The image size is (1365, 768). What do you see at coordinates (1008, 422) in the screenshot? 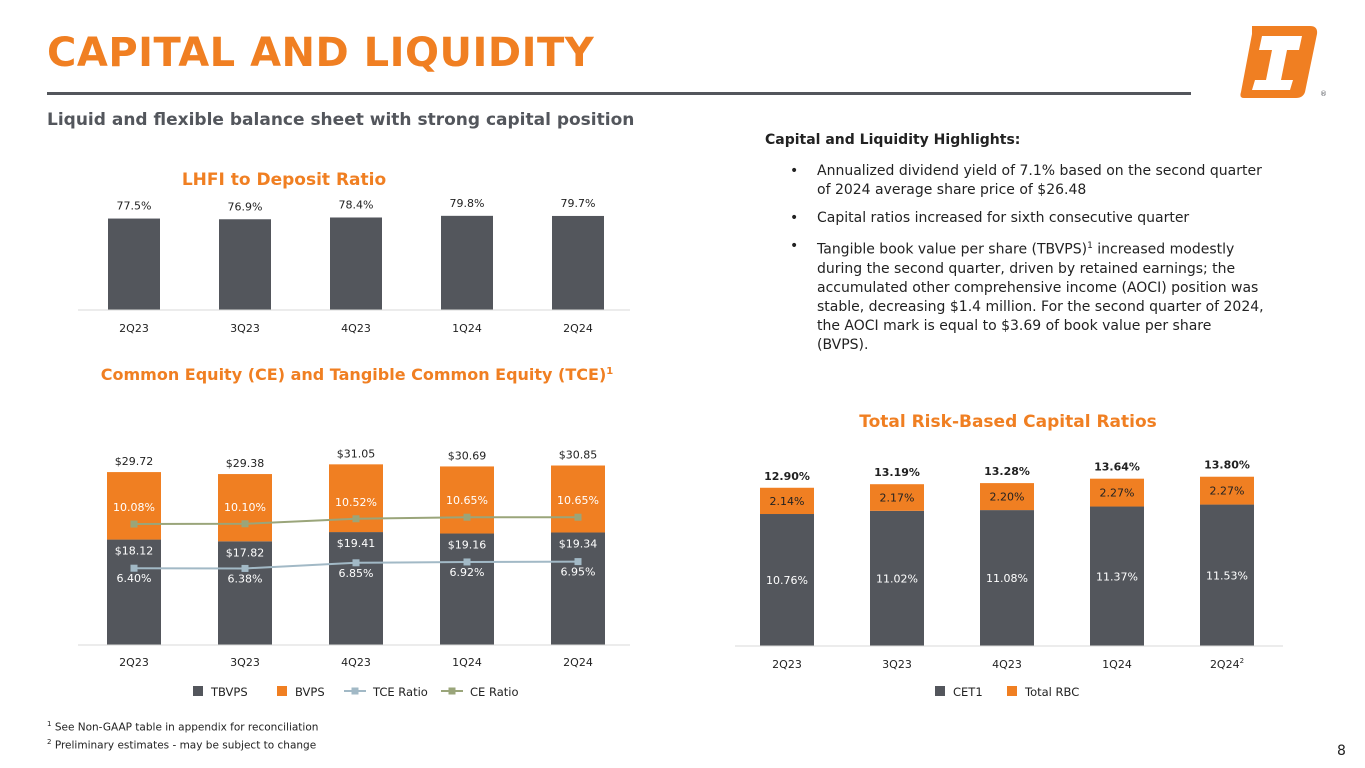
I see `rbc-chart-title: Total Risk-Based Capital Ratios` at bounding box center [1008, 422].